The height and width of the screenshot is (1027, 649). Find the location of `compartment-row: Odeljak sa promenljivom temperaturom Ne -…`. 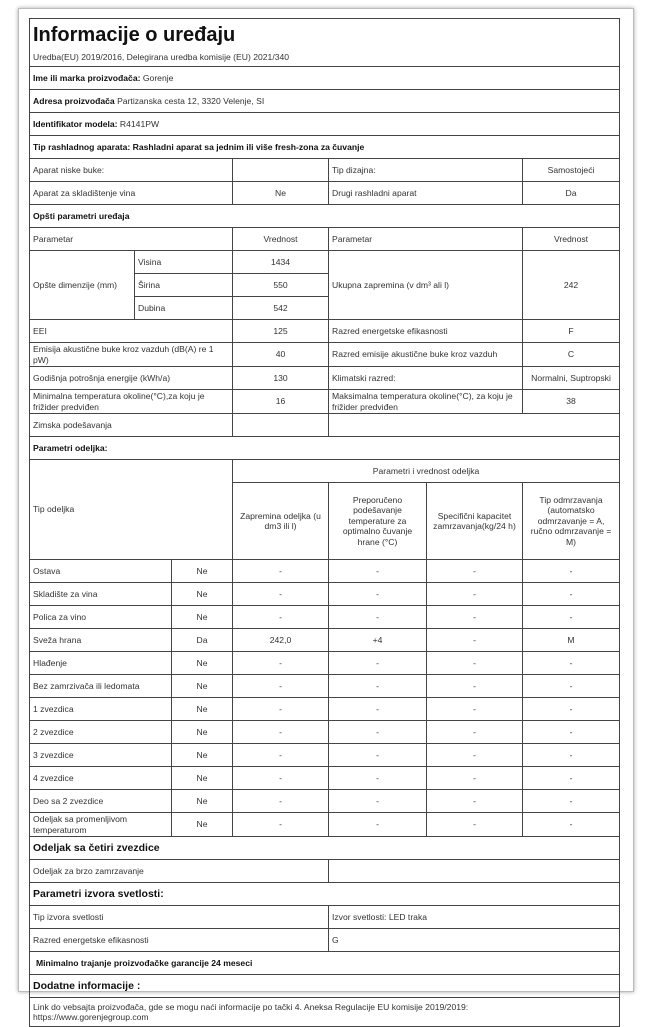

compartment-row: Odeljak sa promenljivom temperaturom Ne -… is located at coordinates (325, 824).